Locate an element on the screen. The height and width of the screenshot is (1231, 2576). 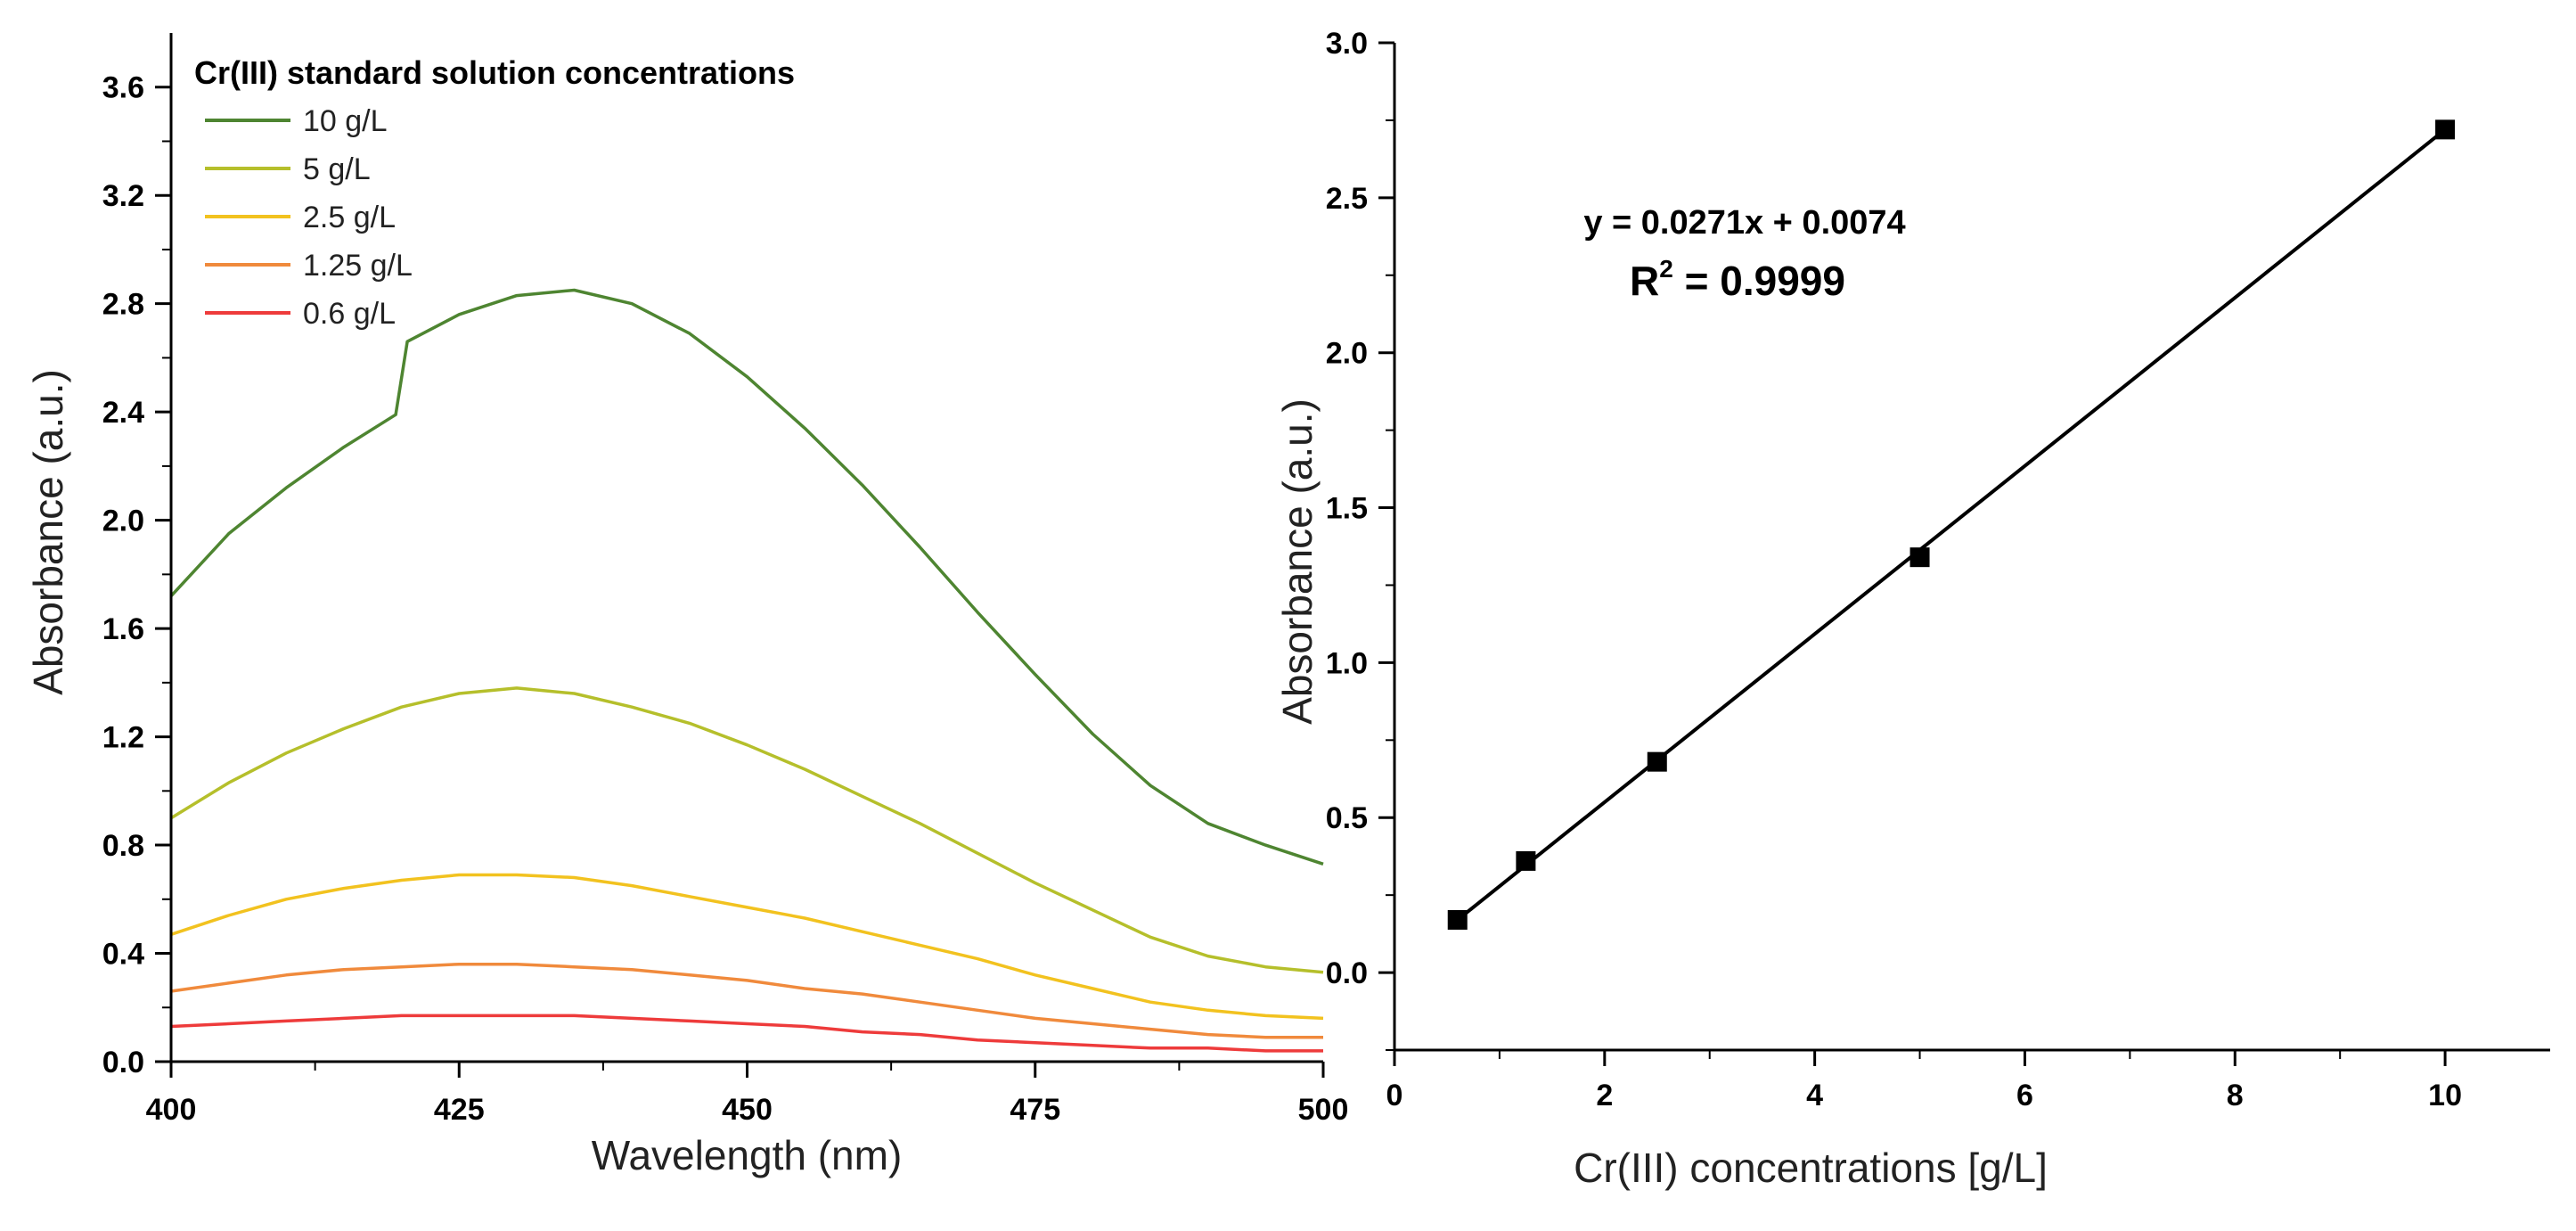
spectra-x-tick-label: 400 is located at coordinates (171, 1110).